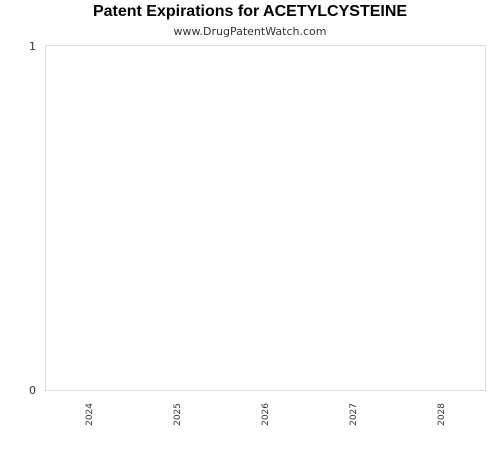  Describe the element at coordinates (250, 31) in the screenshot. I see `chart-subtitle: www.DrugPatentWatch.com` at that location.